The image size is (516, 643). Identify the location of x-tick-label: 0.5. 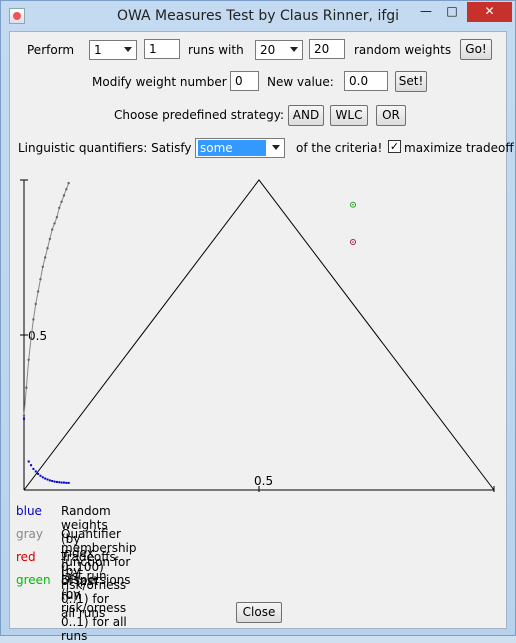
(263, 481).